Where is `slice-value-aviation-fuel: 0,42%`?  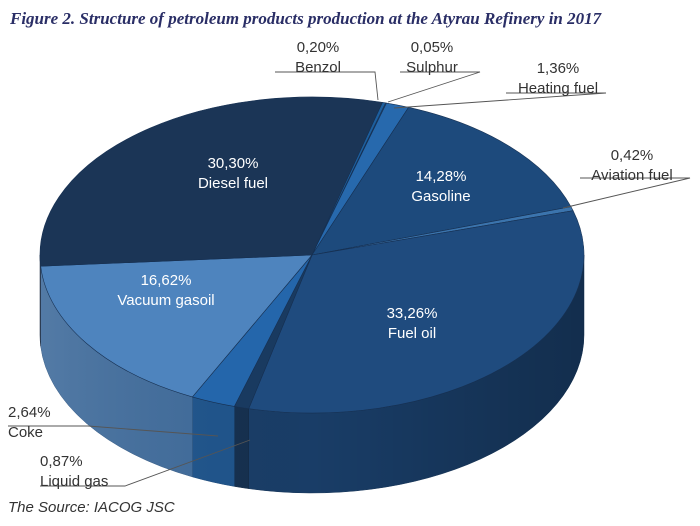
slice-value-aviation-fuel: 0,42% is located at coordinates (632, 155).